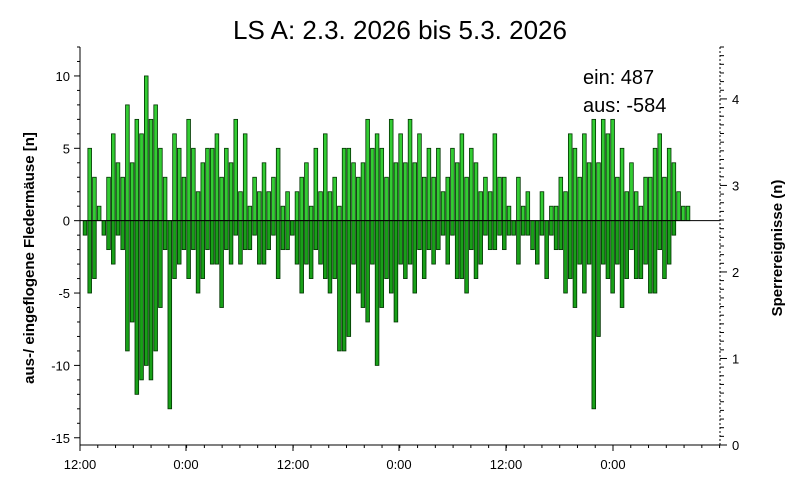 This screenshot has height=500, width=800. Describe the element at coordinates (624, 106) in the screenshot. I see `stat-out-label: aus: -584` at that location.